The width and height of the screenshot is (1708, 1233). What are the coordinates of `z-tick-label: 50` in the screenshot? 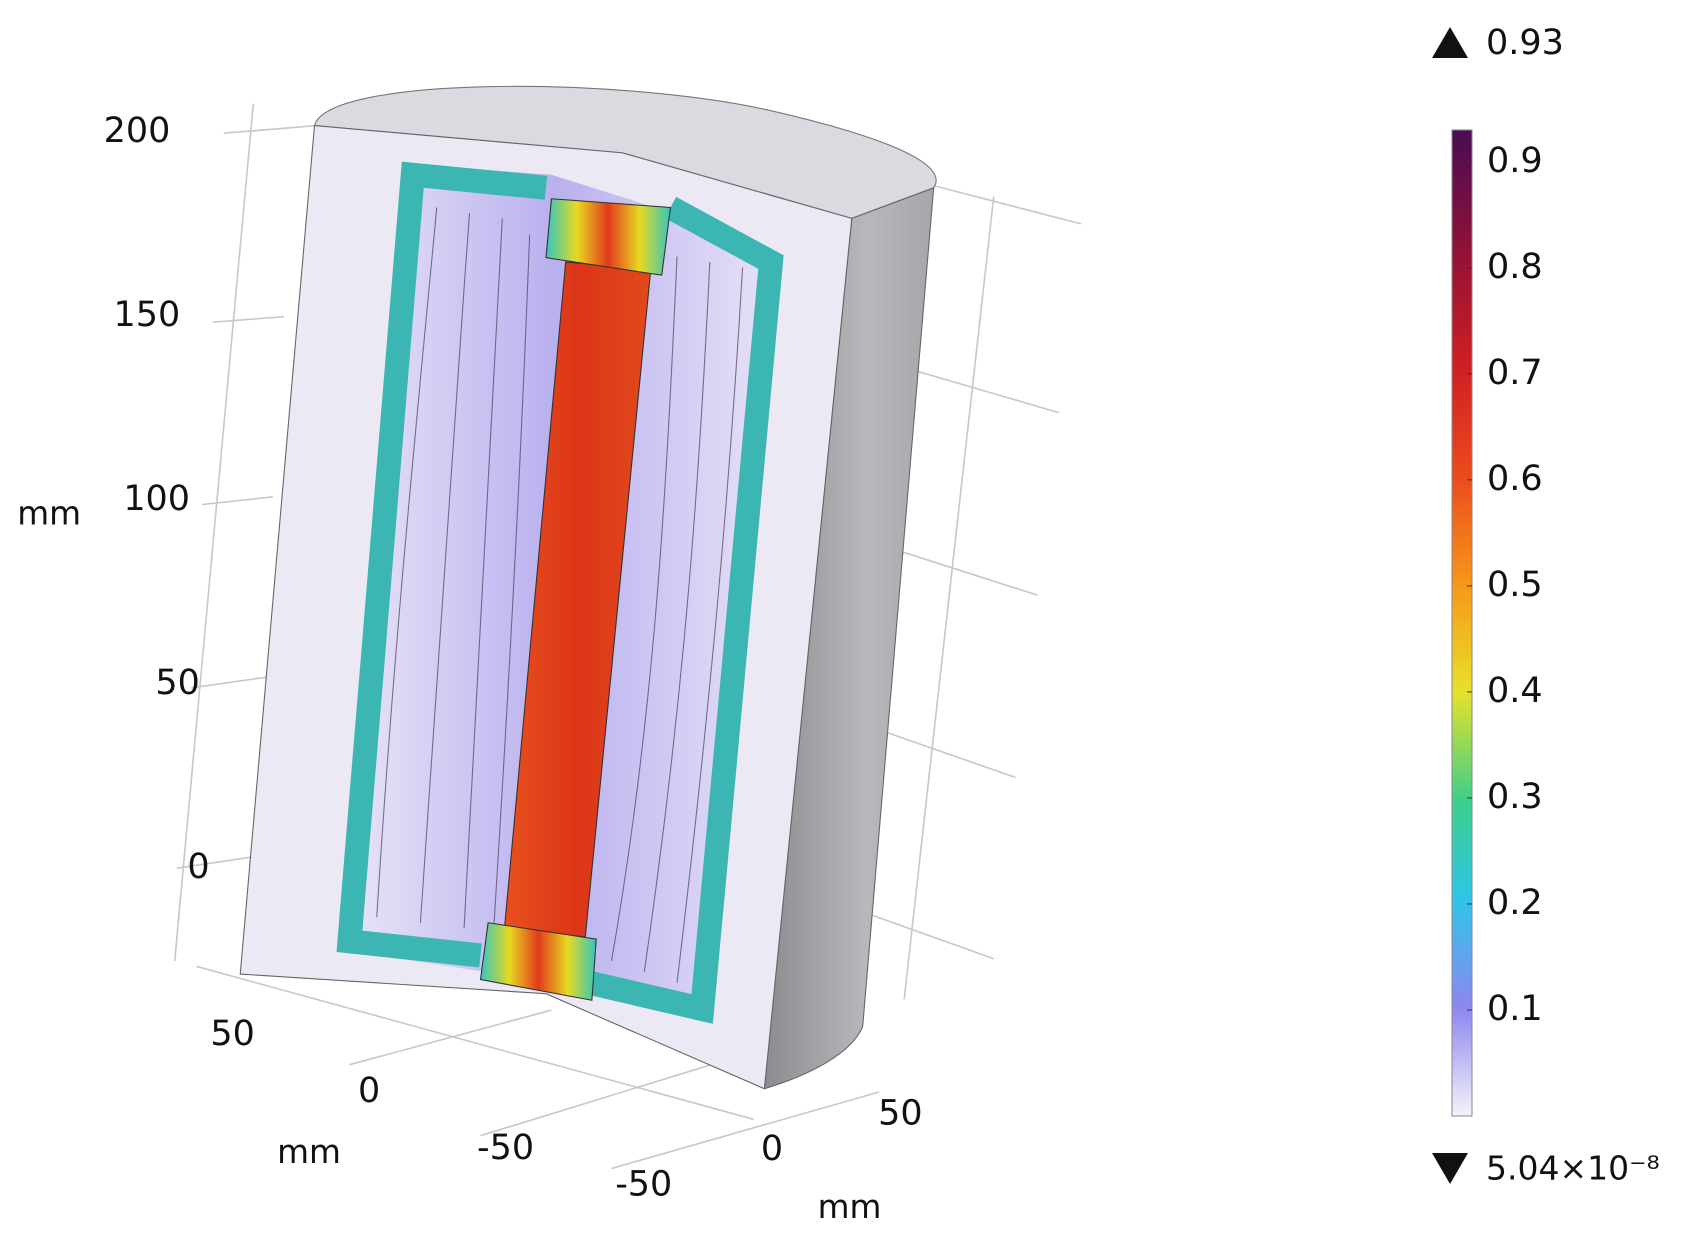 It's located at (177, 683).